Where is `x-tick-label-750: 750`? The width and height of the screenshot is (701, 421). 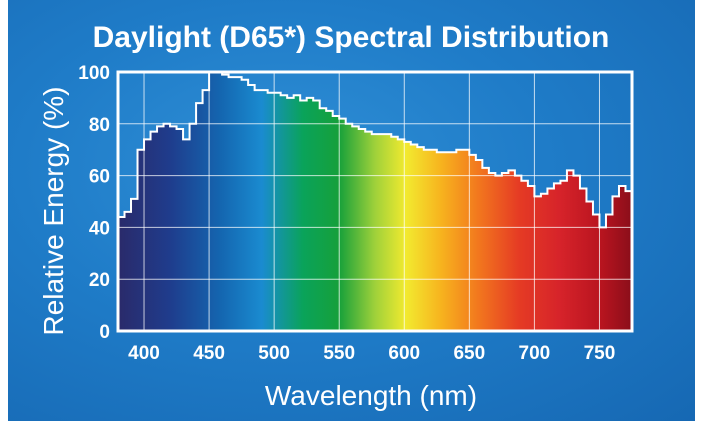
x-tick-label-750: 750 is located at coordinates (600, 353).